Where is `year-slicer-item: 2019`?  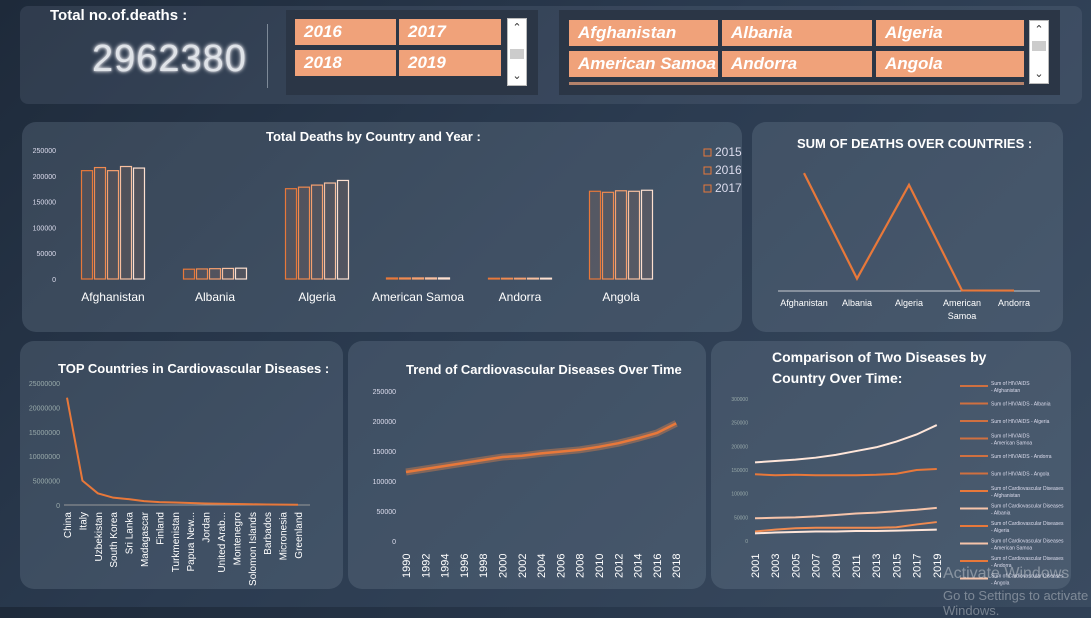
year-slicer-item: 2019 is located at coordinates (450, 63).